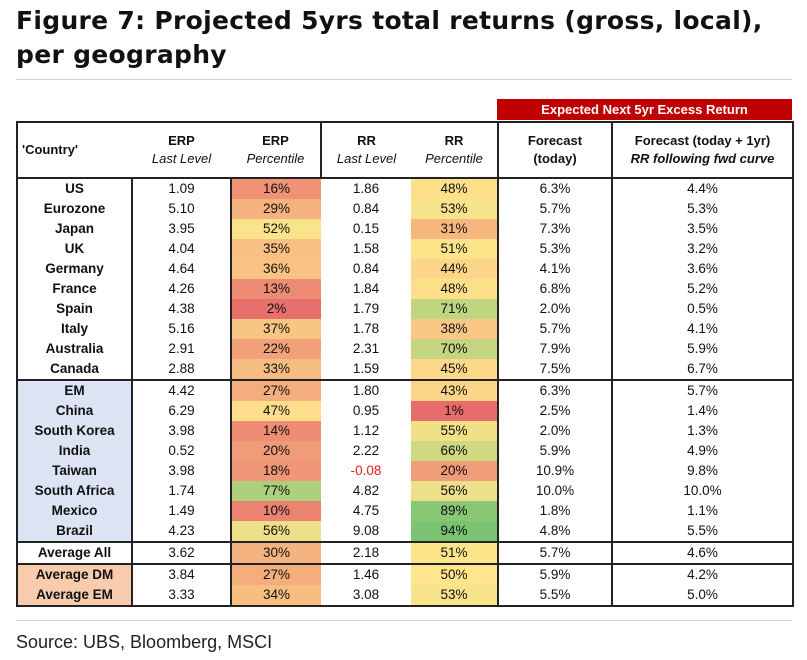 Image resolution: width=807 pixels, height=660 pixels. I want to click on erp-percentile-cell: 29%, so click(276, 209).